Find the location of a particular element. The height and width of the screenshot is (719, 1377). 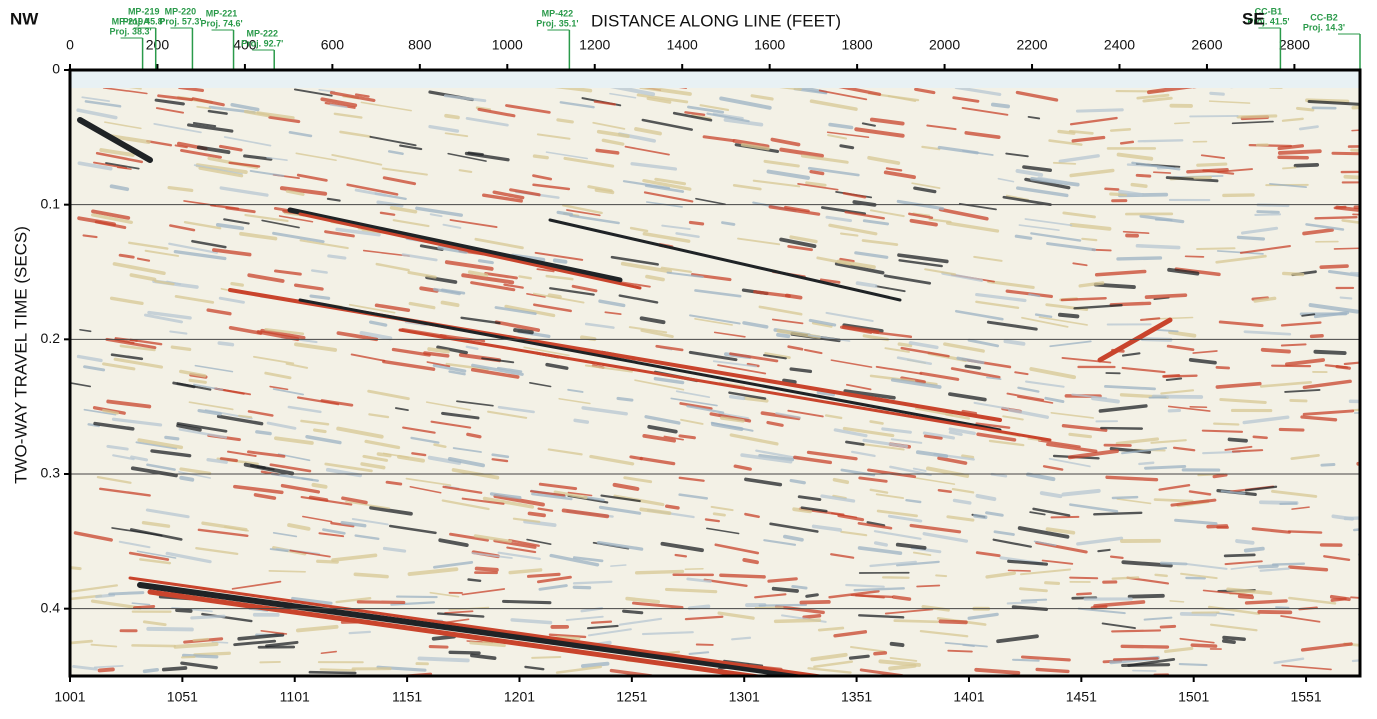

x2-tick-label: 1301 is located at coordinates (744, 697).